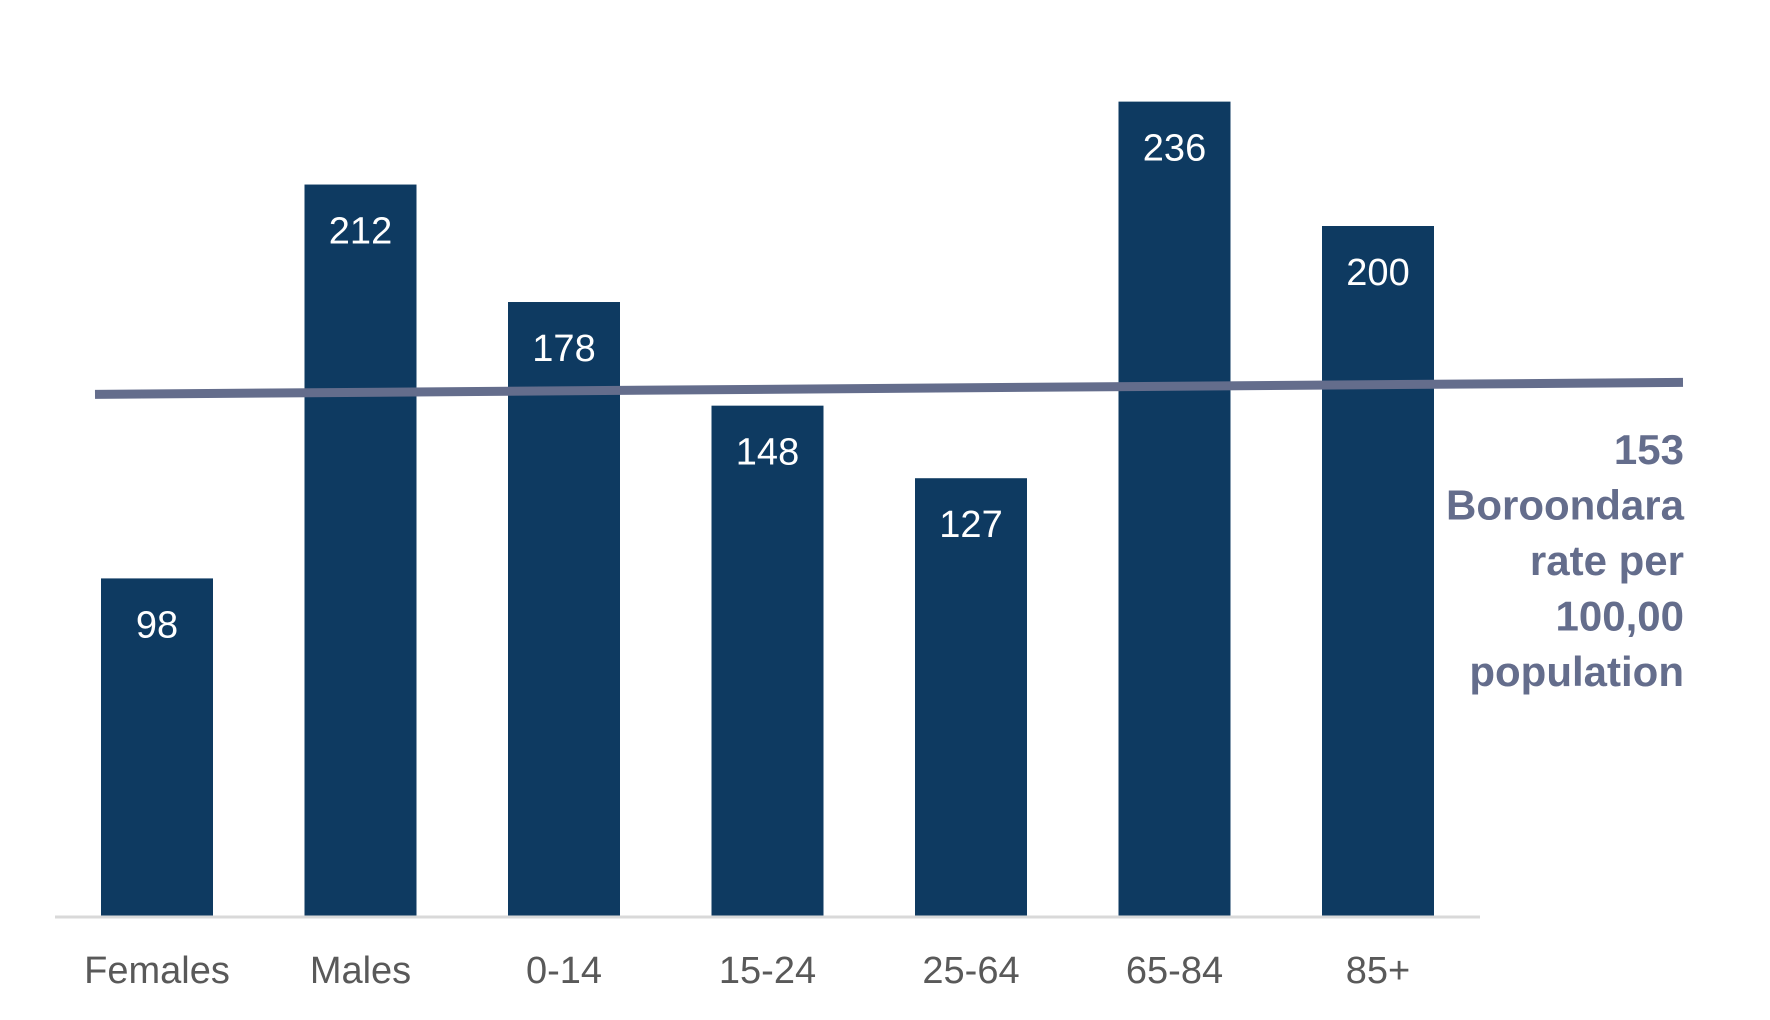  What do you see at coordinates (1377, 273) in the screenshot?
I see `data-label: 200` at bounding box center [1377, 273].